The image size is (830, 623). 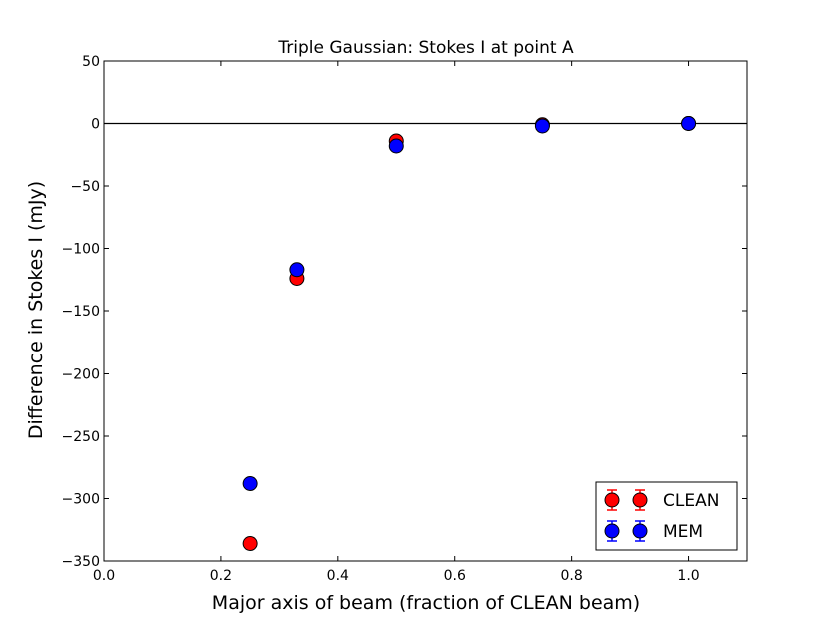 What do you see at coordinates (81, 250) in the screenshot?
I see `y-tick-label: −100` at bounding box center [81, 250].